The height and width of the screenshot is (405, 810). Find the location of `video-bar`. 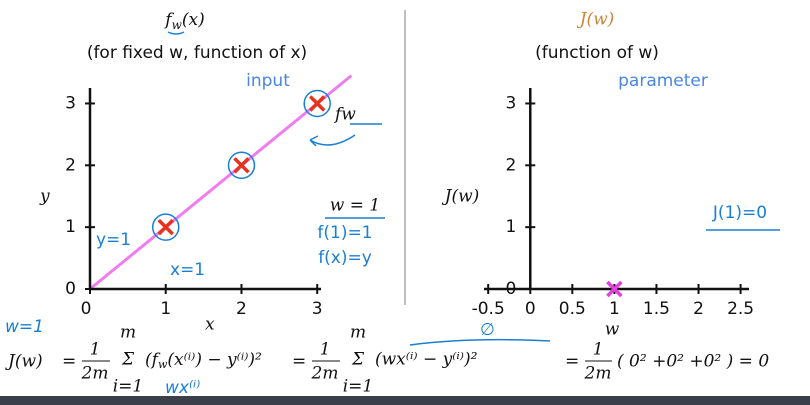

video-bar is located at coordinates (405, 400).